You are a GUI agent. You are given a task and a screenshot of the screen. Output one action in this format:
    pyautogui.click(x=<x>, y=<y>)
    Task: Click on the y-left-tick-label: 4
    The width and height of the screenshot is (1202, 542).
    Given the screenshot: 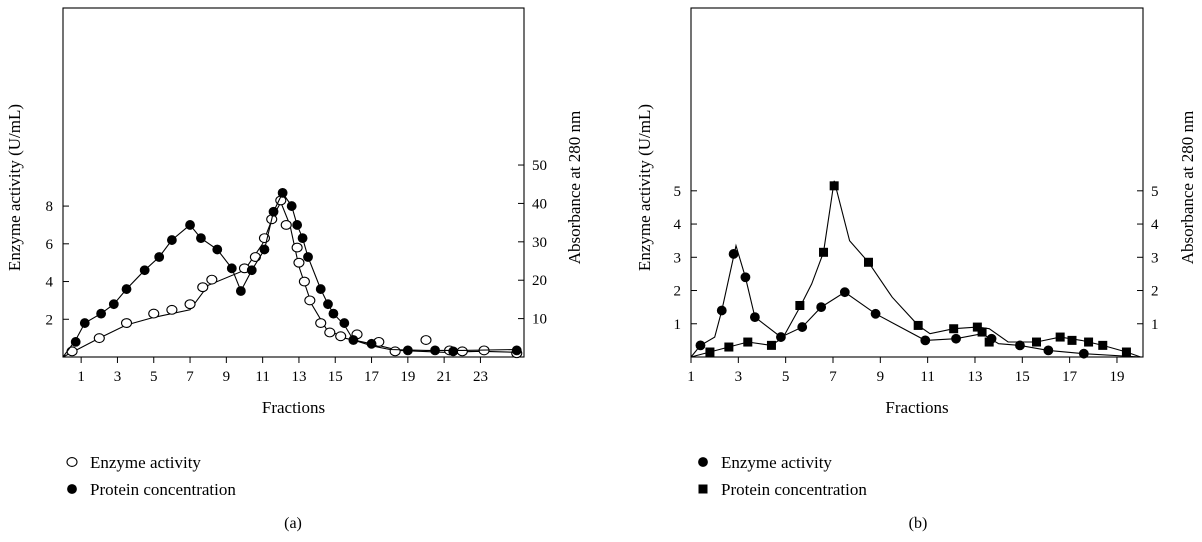 What is the action you would take?
    pyautogui.click(x=678, y=225)
    